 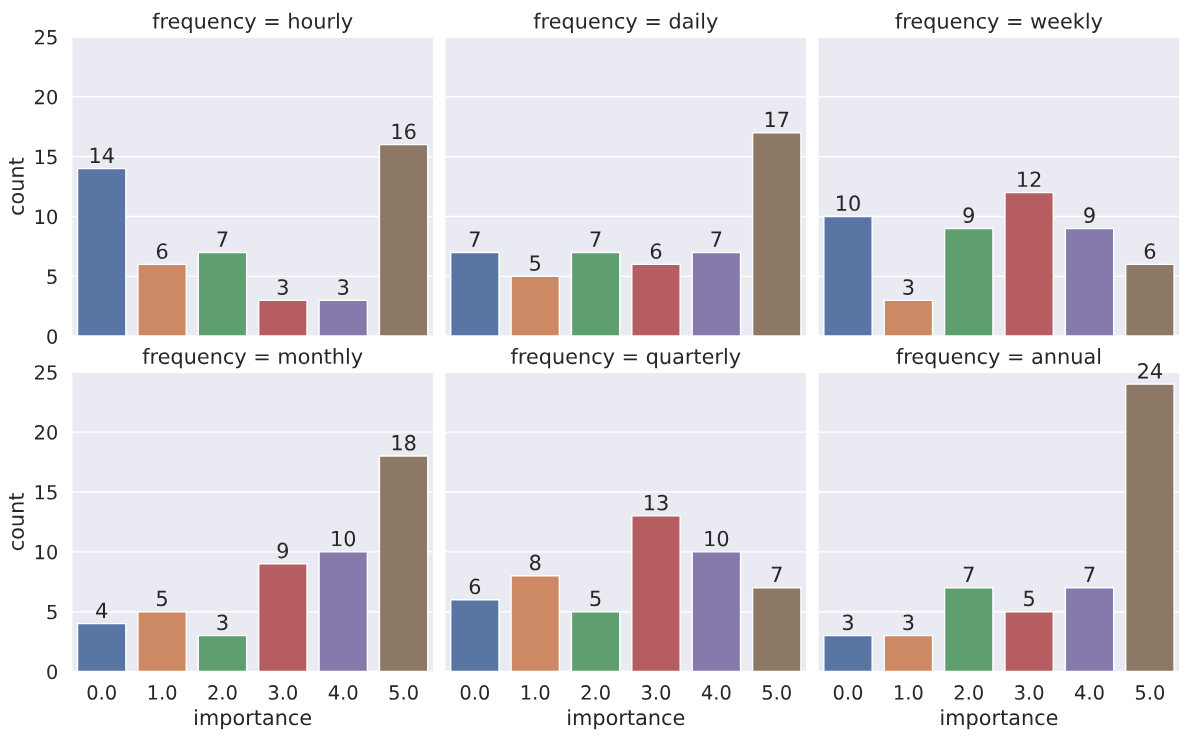 What do you see at coordinates (404, 442) in the screenshot?
I see `data-label: 18` at bounding box center [404, 442].